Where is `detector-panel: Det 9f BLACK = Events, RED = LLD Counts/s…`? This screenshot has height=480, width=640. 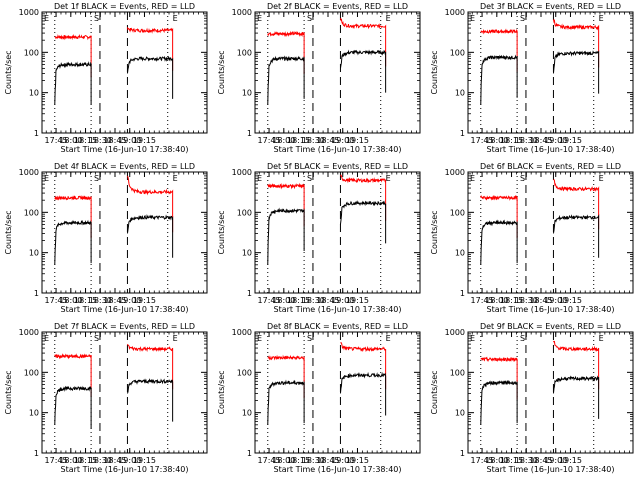 detector-panel: Det 9f BLACK = Events, RED = LLD Counts/s… is located at coordinates (532, 398).